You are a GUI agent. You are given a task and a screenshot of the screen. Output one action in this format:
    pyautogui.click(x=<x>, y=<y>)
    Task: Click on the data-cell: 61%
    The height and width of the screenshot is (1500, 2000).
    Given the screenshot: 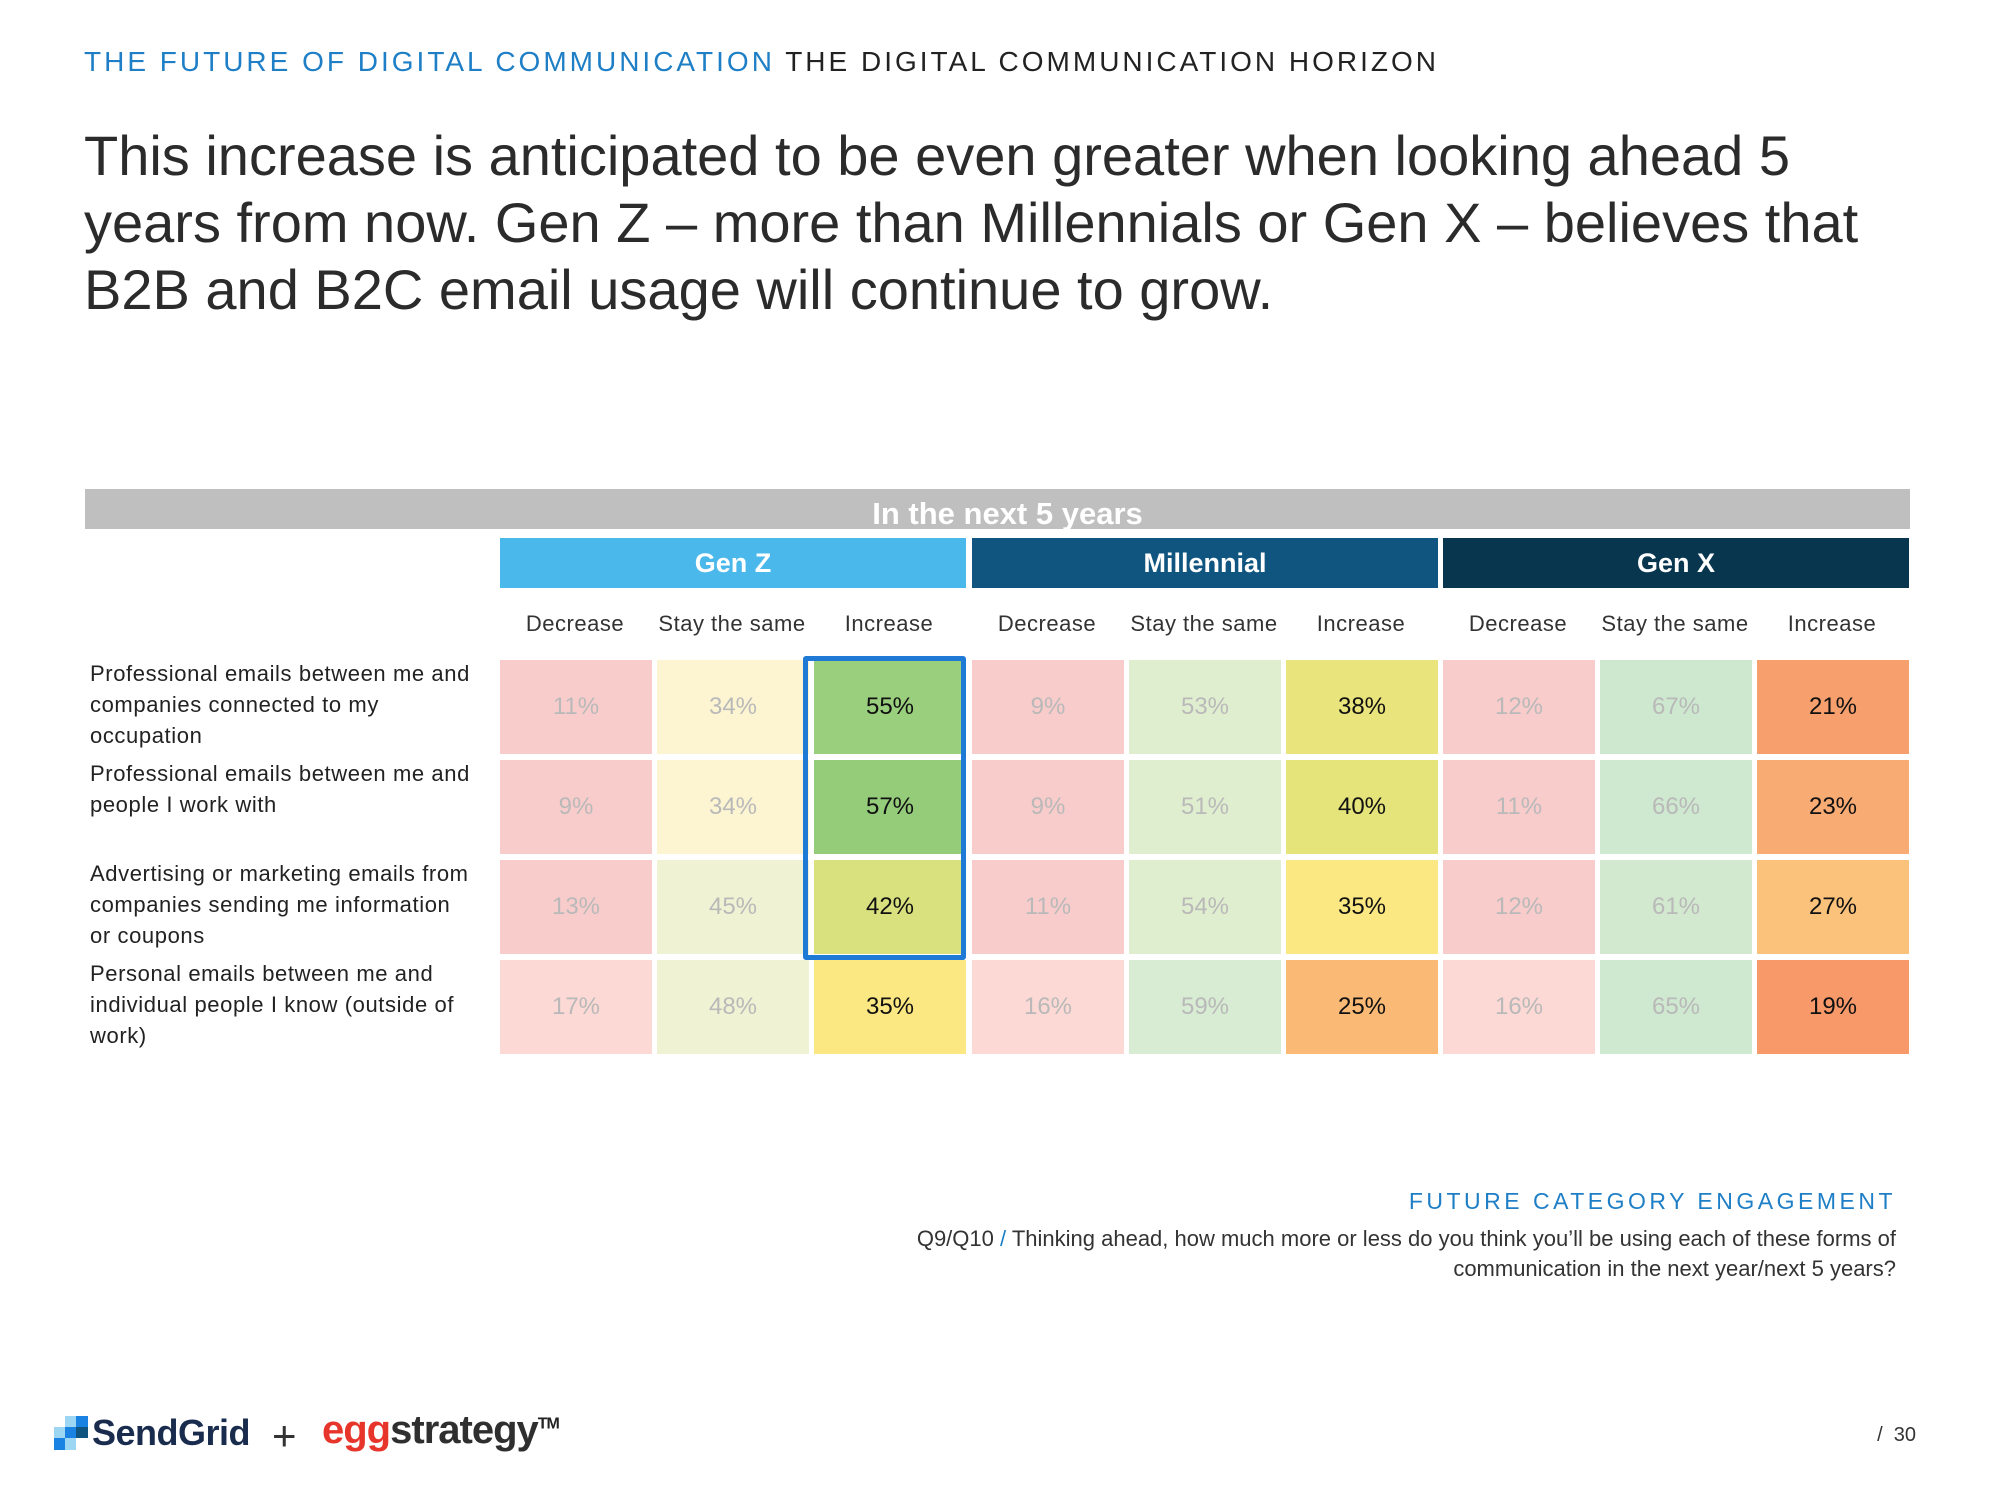 What is the action you would take?
    pyautogui.click(x=1676, y=907)
    